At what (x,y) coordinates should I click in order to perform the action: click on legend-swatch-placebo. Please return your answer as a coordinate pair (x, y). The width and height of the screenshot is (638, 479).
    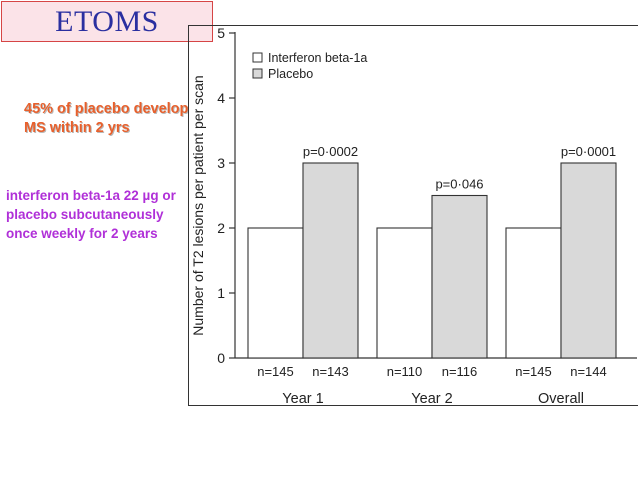
    Looking at the image, I should click on (257, 73).